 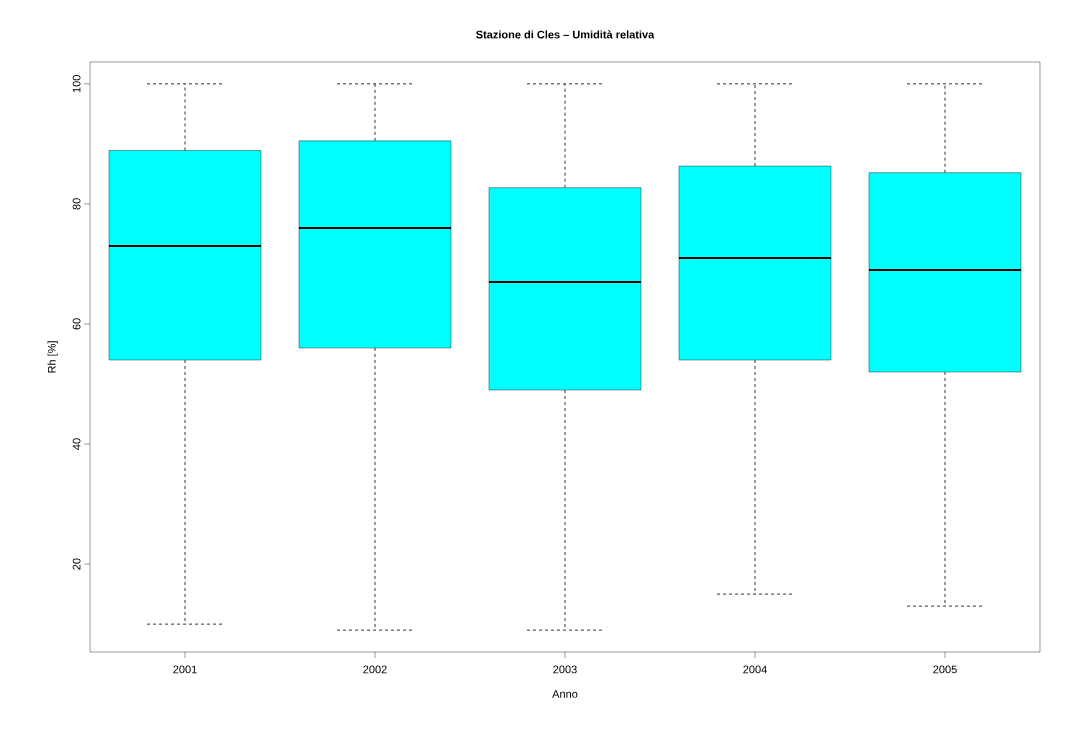 What do you see at coordinates (375, 669) in the screenshot?
I see `x-tick-label: 2002` at bounding box center [375, 669].